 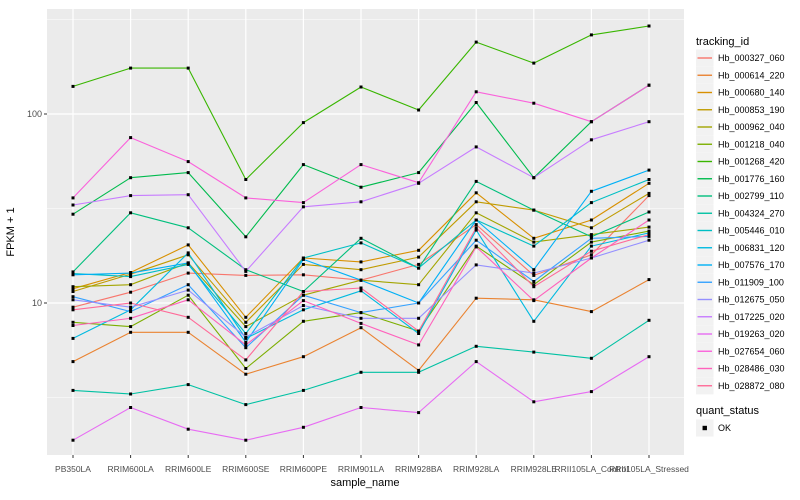 What do you see at coordinates (188, 469) in the screenshot?
I see `x-tick-label: RRIM600LE` at bounding box center [188, 469].